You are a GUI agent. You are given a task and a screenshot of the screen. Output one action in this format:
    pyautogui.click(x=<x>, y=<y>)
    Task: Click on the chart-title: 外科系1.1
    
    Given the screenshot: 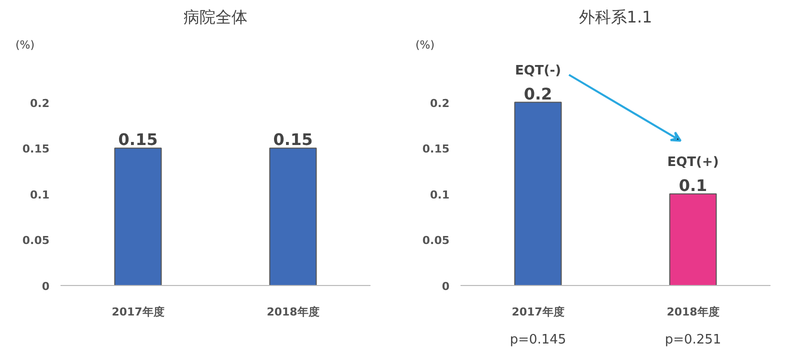 What is the action you would take?
    pyautogui.click(x=615, y=17)
    